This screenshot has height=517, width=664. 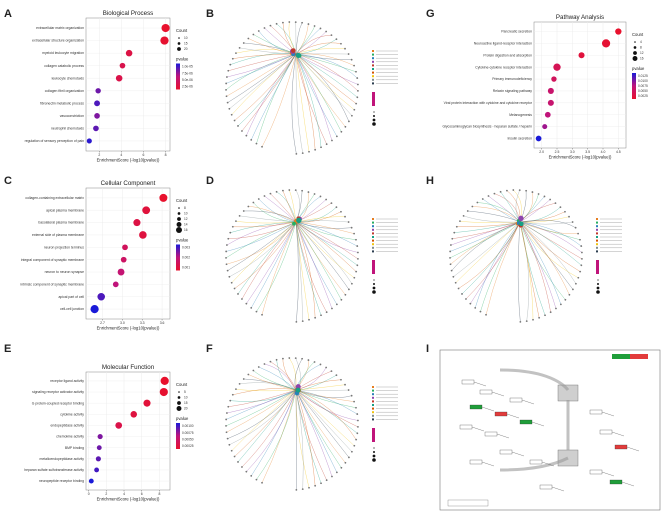 What do you see at coordinates (634, 86) in the screenshot?
I see `color-legend-bar` at bounding box center [634, 86].